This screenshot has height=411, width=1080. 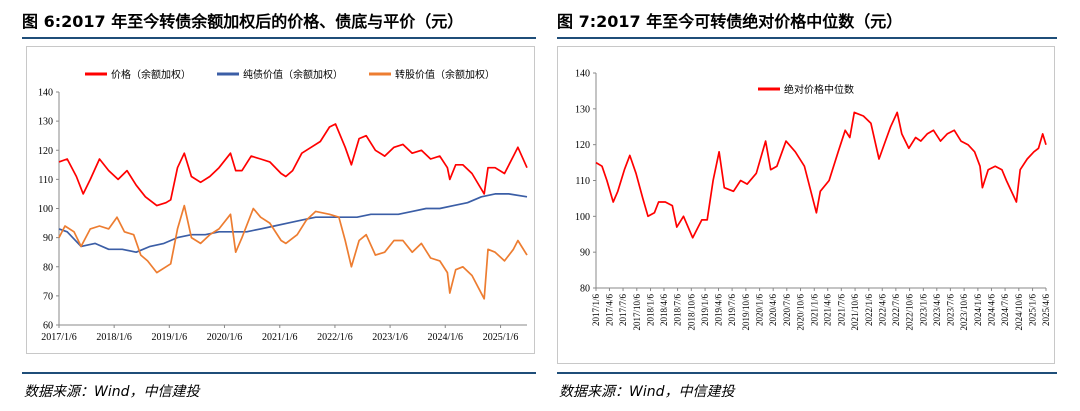 I want to click on fig6-y-tick-label: 90, so click(x=48, y=238).